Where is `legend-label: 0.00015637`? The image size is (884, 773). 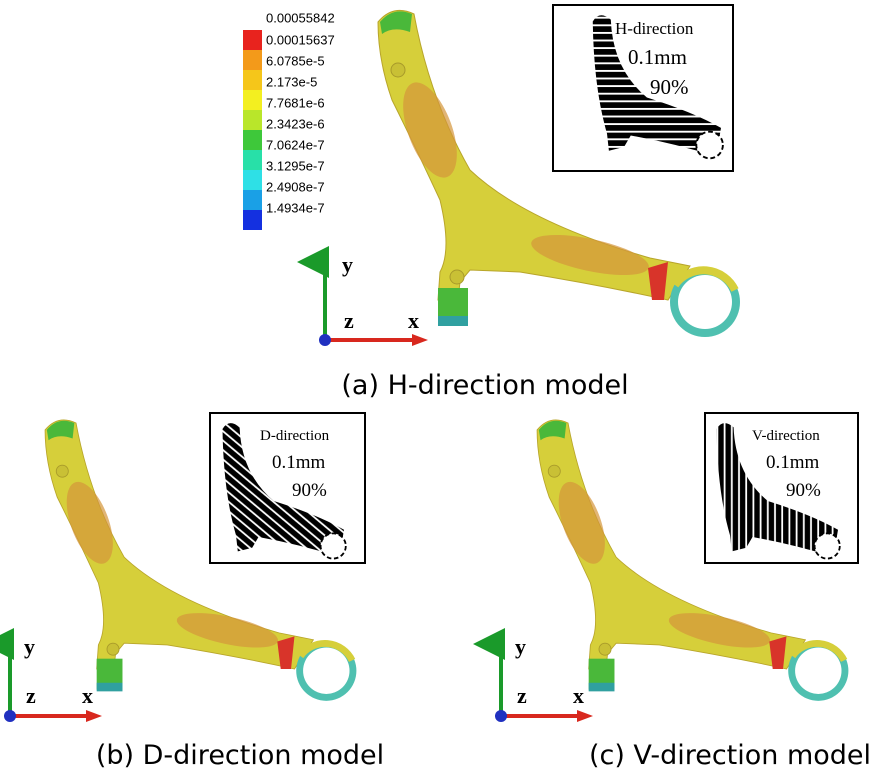
legend-label: 0.00015637 is located at coordinates (300, 39).